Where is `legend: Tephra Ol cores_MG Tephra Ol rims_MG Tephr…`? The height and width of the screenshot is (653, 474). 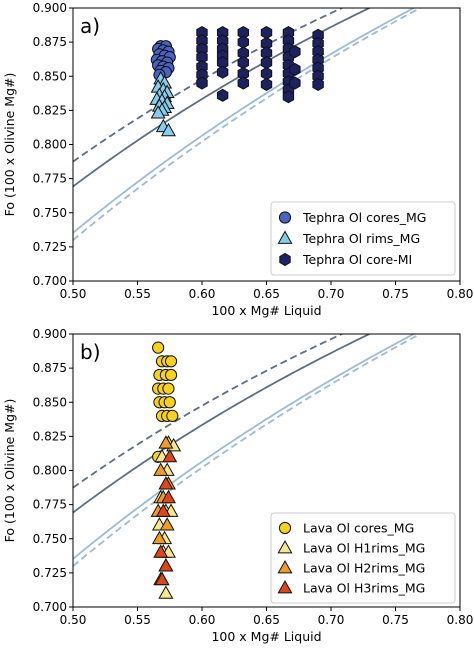 legend: Tephra Ol cores_MG Tephra Ol rims_MG Tephr… is located at coordinates (363, 238).